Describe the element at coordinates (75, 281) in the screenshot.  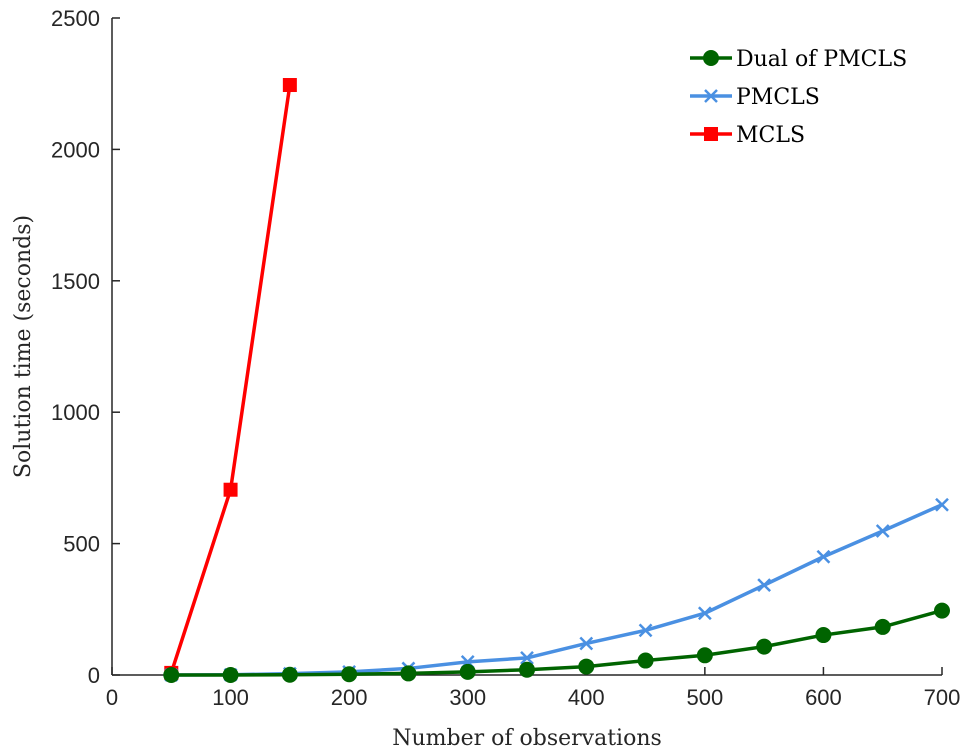
I see `y-tick-label: 1500` at that location.